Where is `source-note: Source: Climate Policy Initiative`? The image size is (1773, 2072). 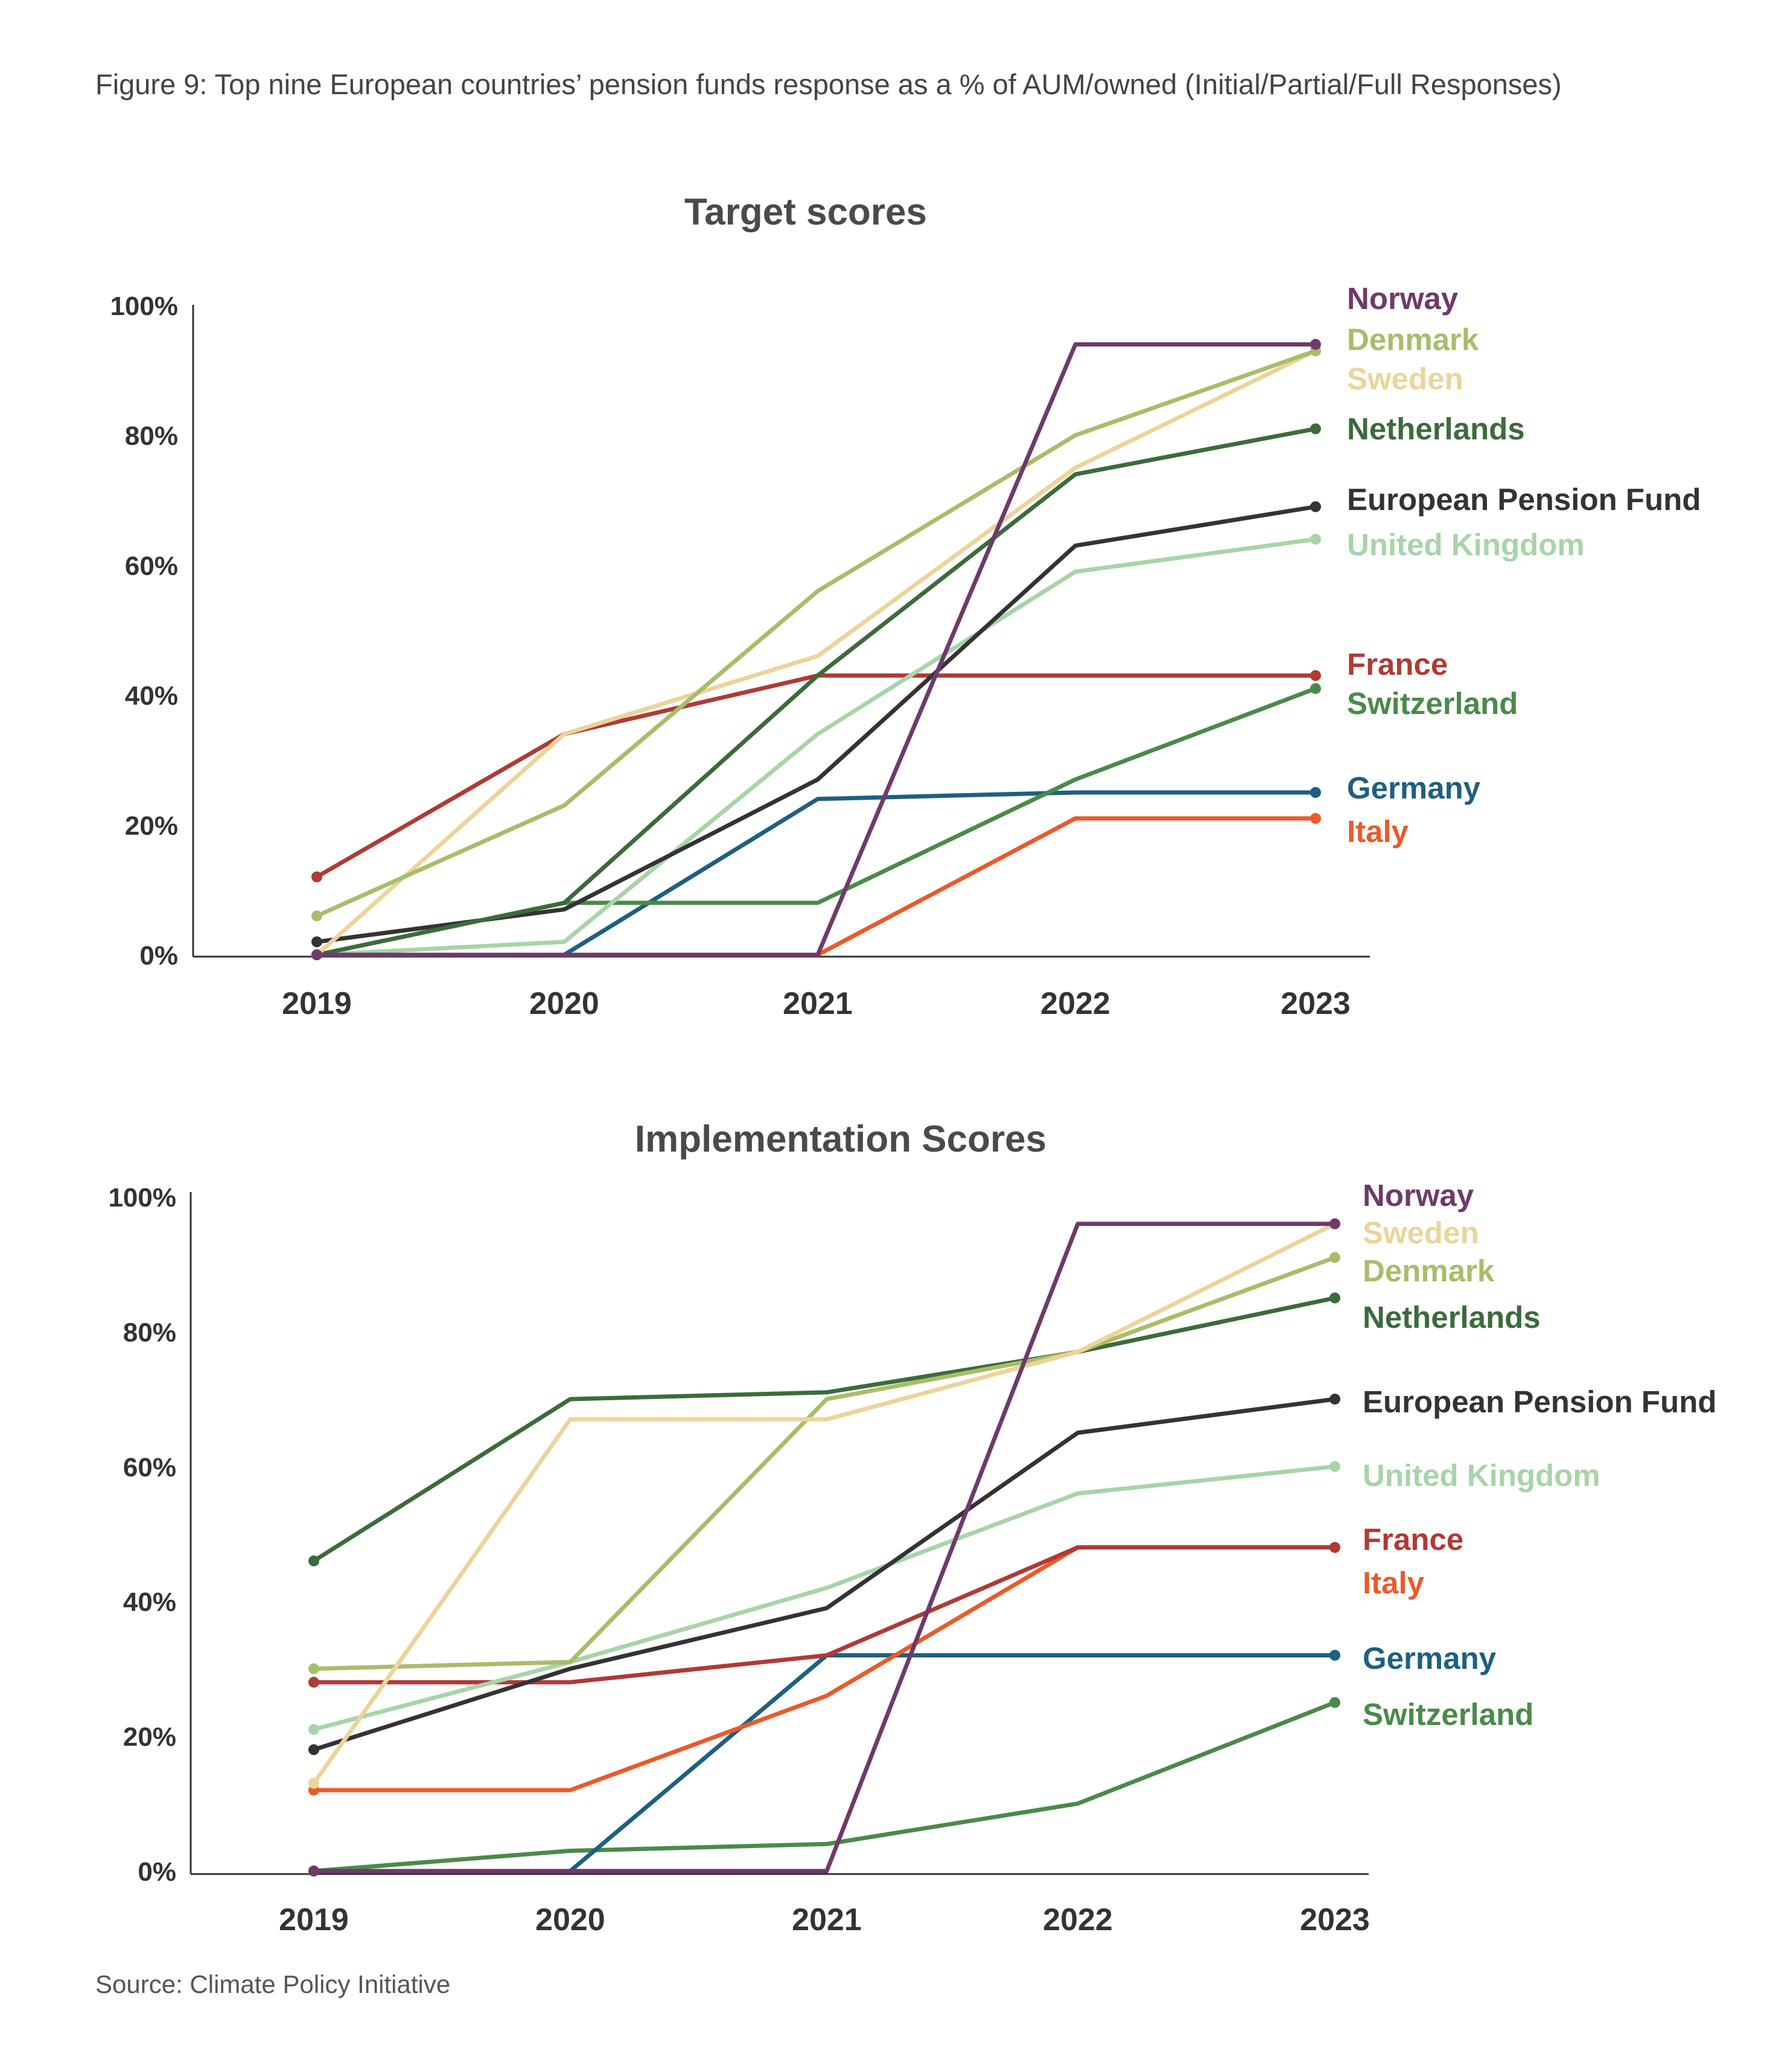
source-note: Source: Climate Policy Initiative is located at coordinates (273, 1984).